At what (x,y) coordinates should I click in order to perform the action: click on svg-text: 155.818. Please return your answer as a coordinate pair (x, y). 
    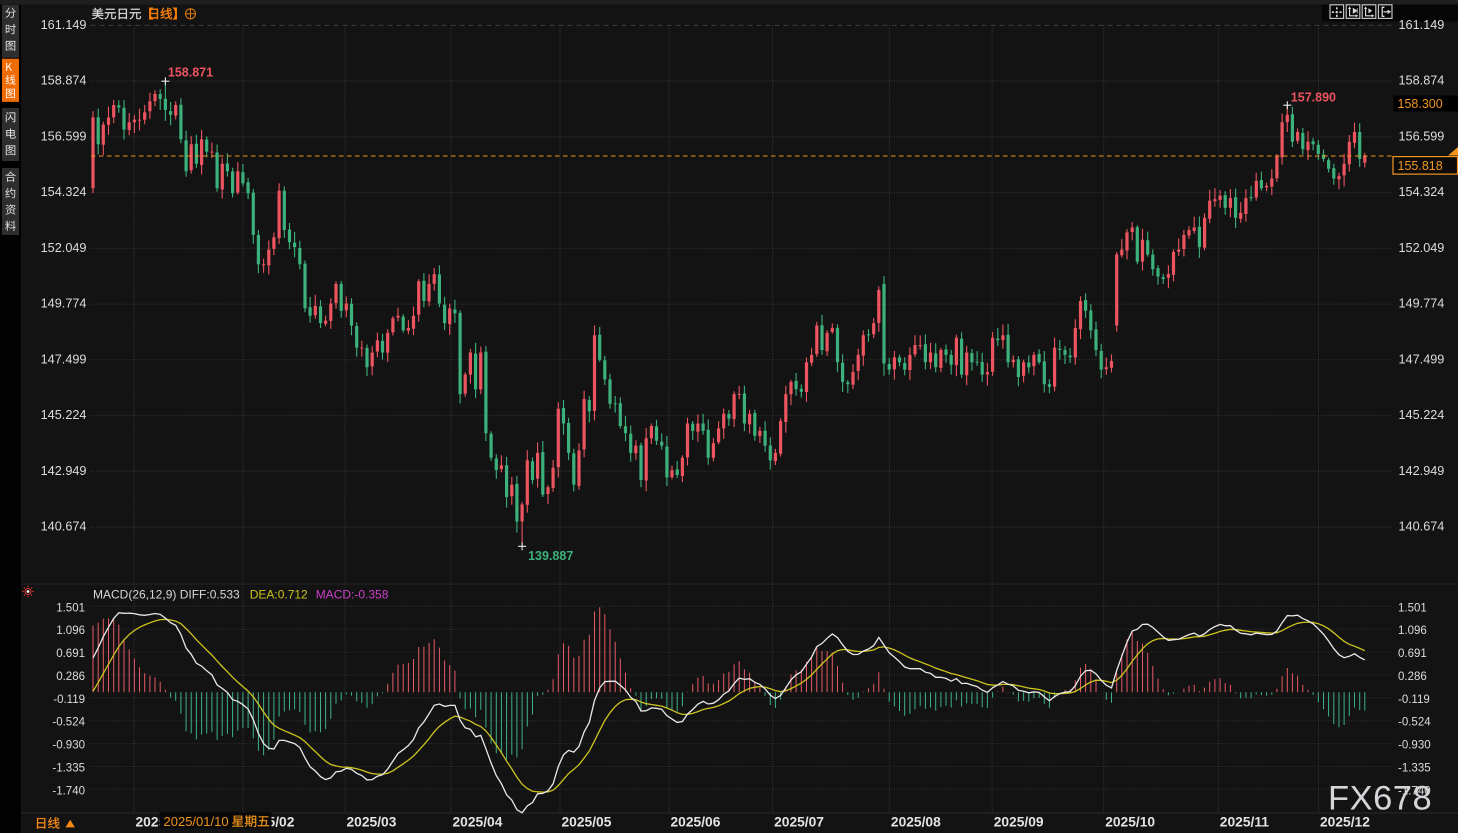
    Looking at the image, I should click on (1420, 166).